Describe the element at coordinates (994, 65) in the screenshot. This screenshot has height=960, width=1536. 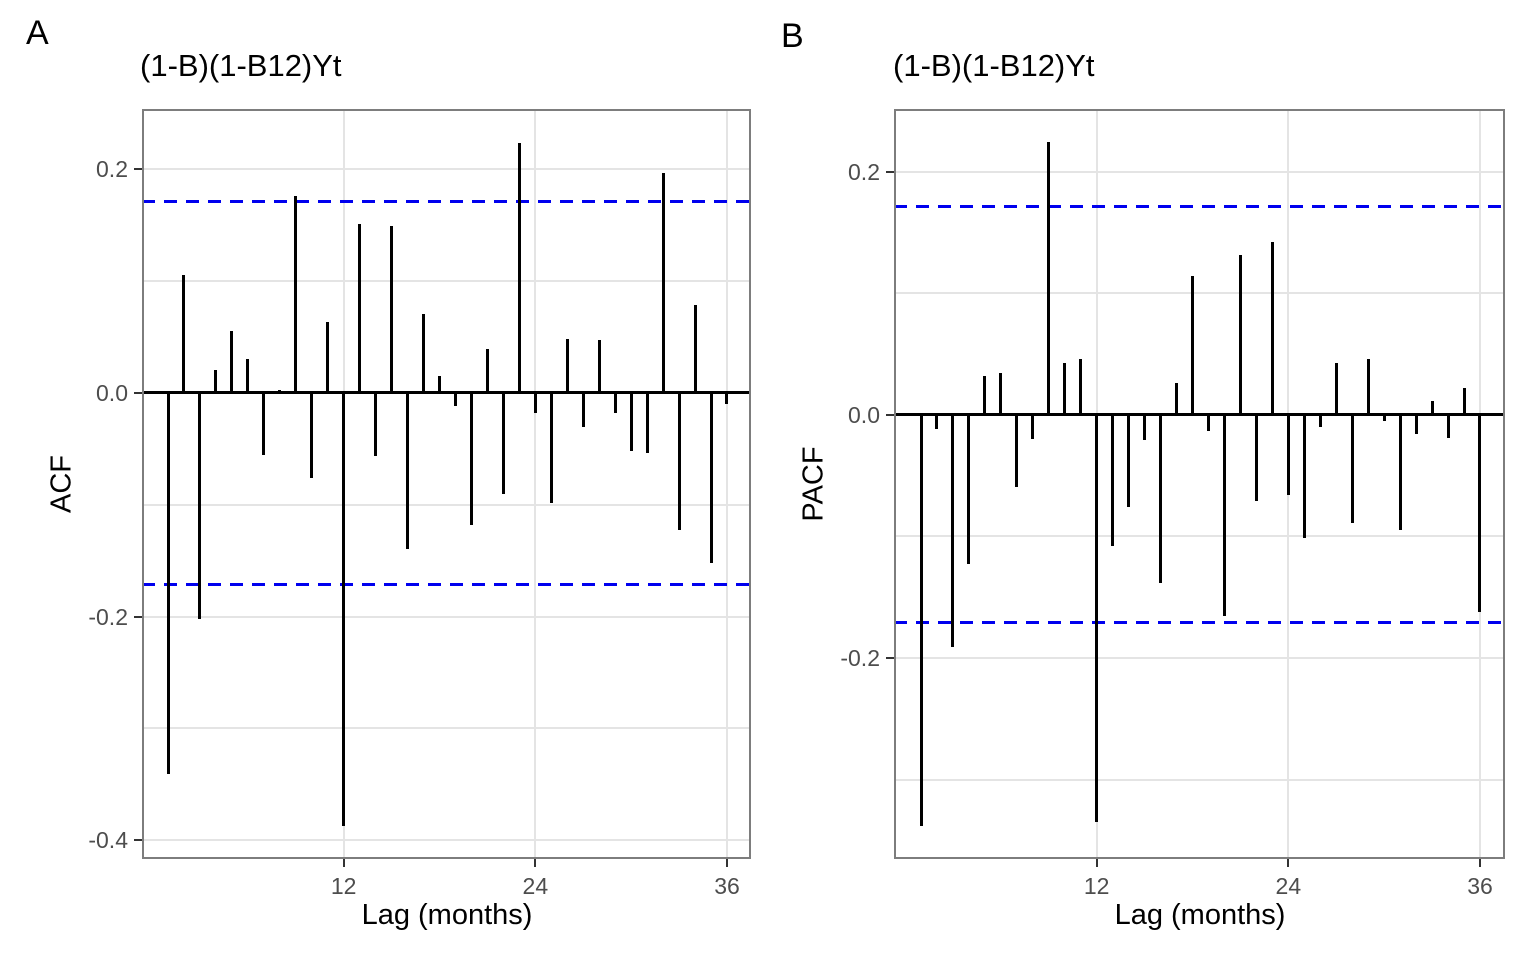
I see `panel-b-title: (1-B)(1-B12)Yt` at that location.